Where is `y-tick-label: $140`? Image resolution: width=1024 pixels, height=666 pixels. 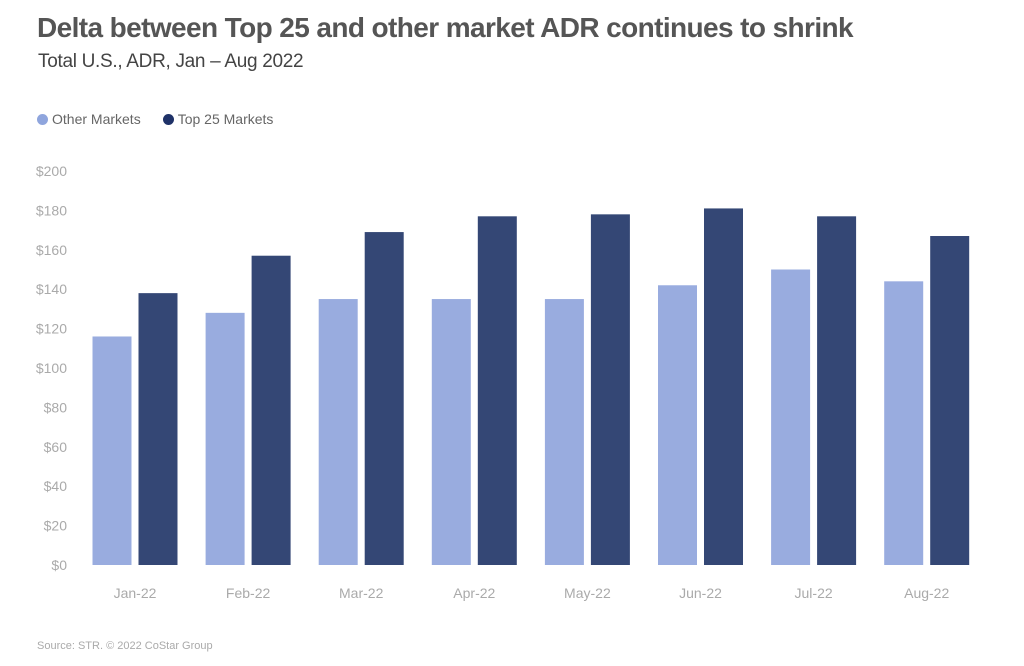
y-tick-label: $140 is located at coordinates (51, 289).